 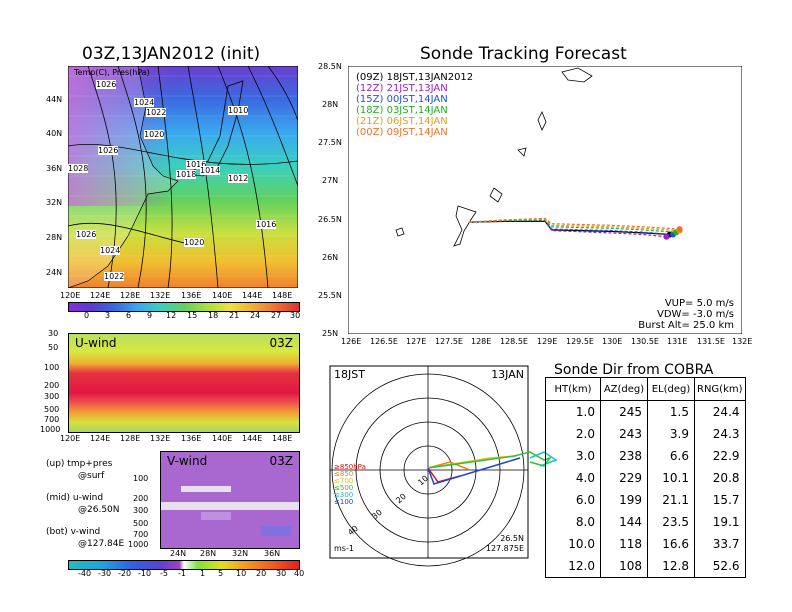 I want to click on map-lat-label: 36N, so click(x=54, y=168).